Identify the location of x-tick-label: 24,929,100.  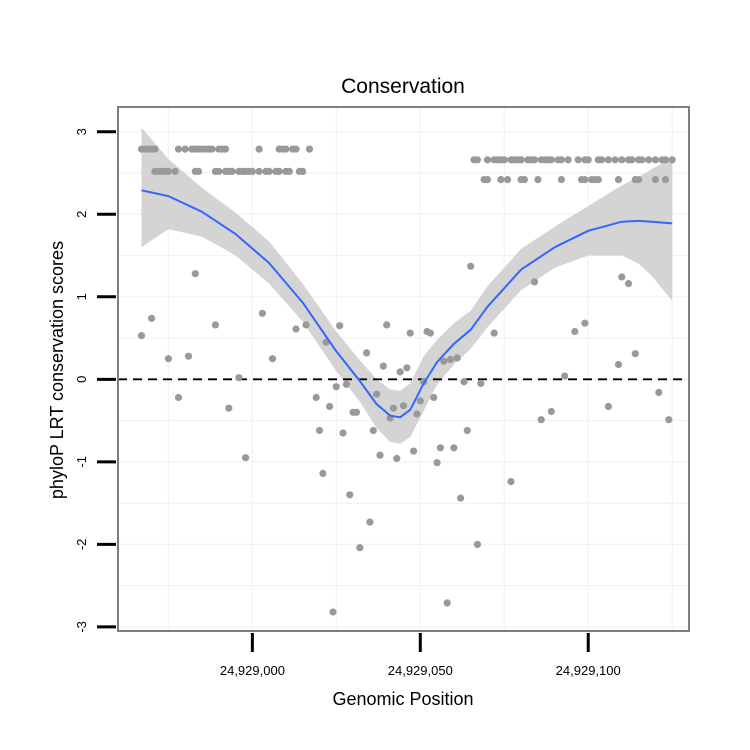
(588, 670).